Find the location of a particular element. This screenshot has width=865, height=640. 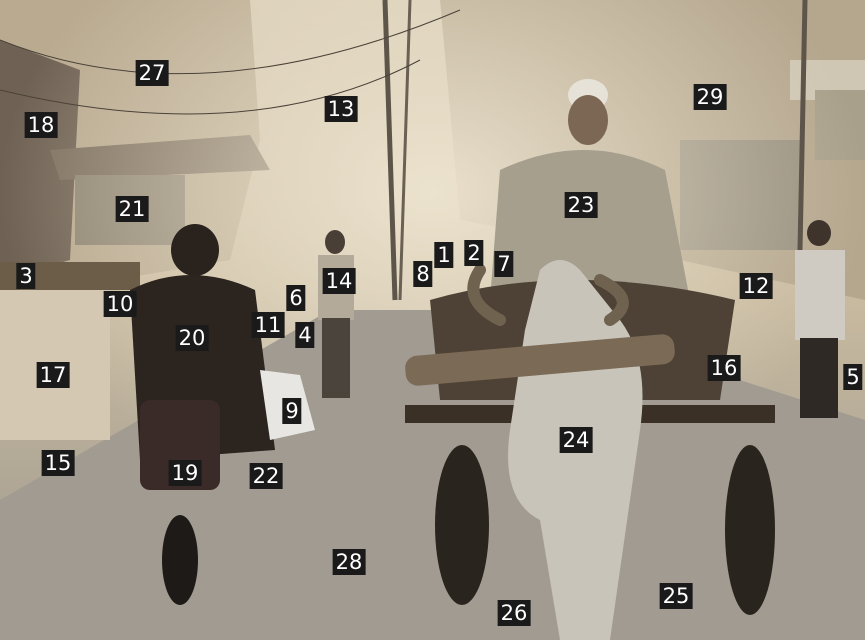

region-label: 14 is located at coordinates (339, 281).